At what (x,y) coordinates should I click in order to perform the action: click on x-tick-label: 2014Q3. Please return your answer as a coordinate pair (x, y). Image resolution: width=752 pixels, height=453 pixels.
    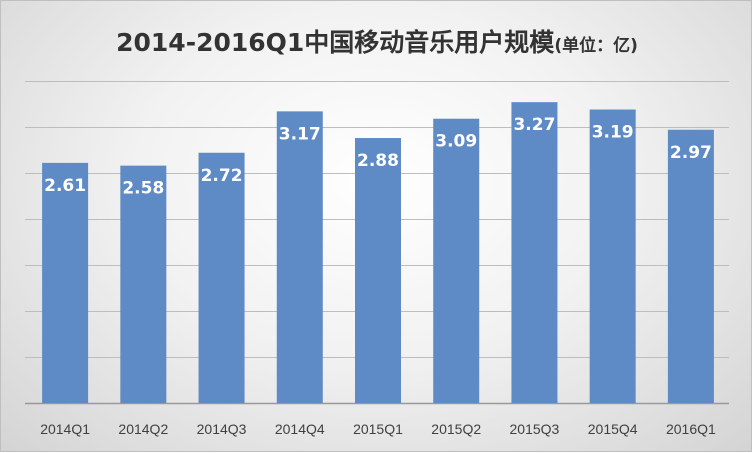
    Looking at the image, I should click on (222, 429).